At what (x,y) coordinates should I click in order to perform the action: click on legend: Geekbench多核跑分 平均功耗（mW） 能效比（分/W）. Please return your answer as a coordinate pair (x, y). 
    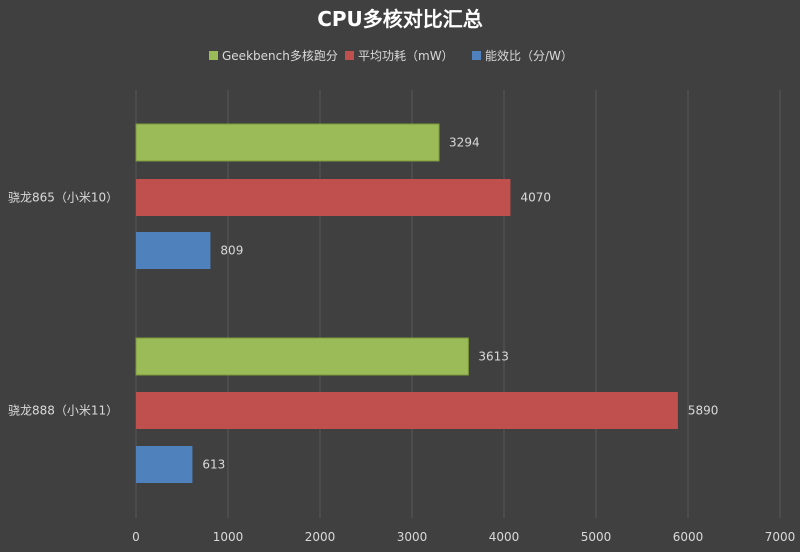
    Looking at the image, I should click on (391, 55).